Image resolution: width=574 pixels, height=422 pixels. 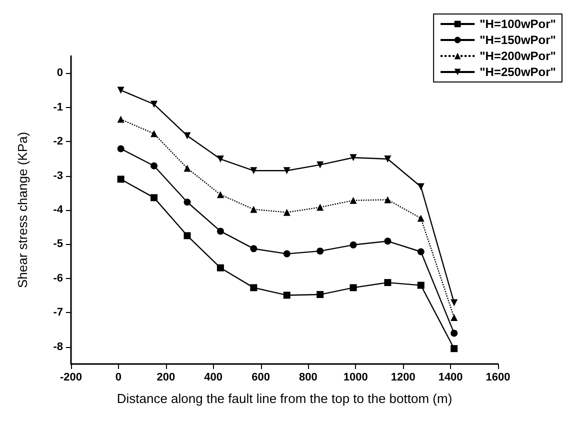 I want to click on x-tick-label: 0, so click(x=118, y=378).